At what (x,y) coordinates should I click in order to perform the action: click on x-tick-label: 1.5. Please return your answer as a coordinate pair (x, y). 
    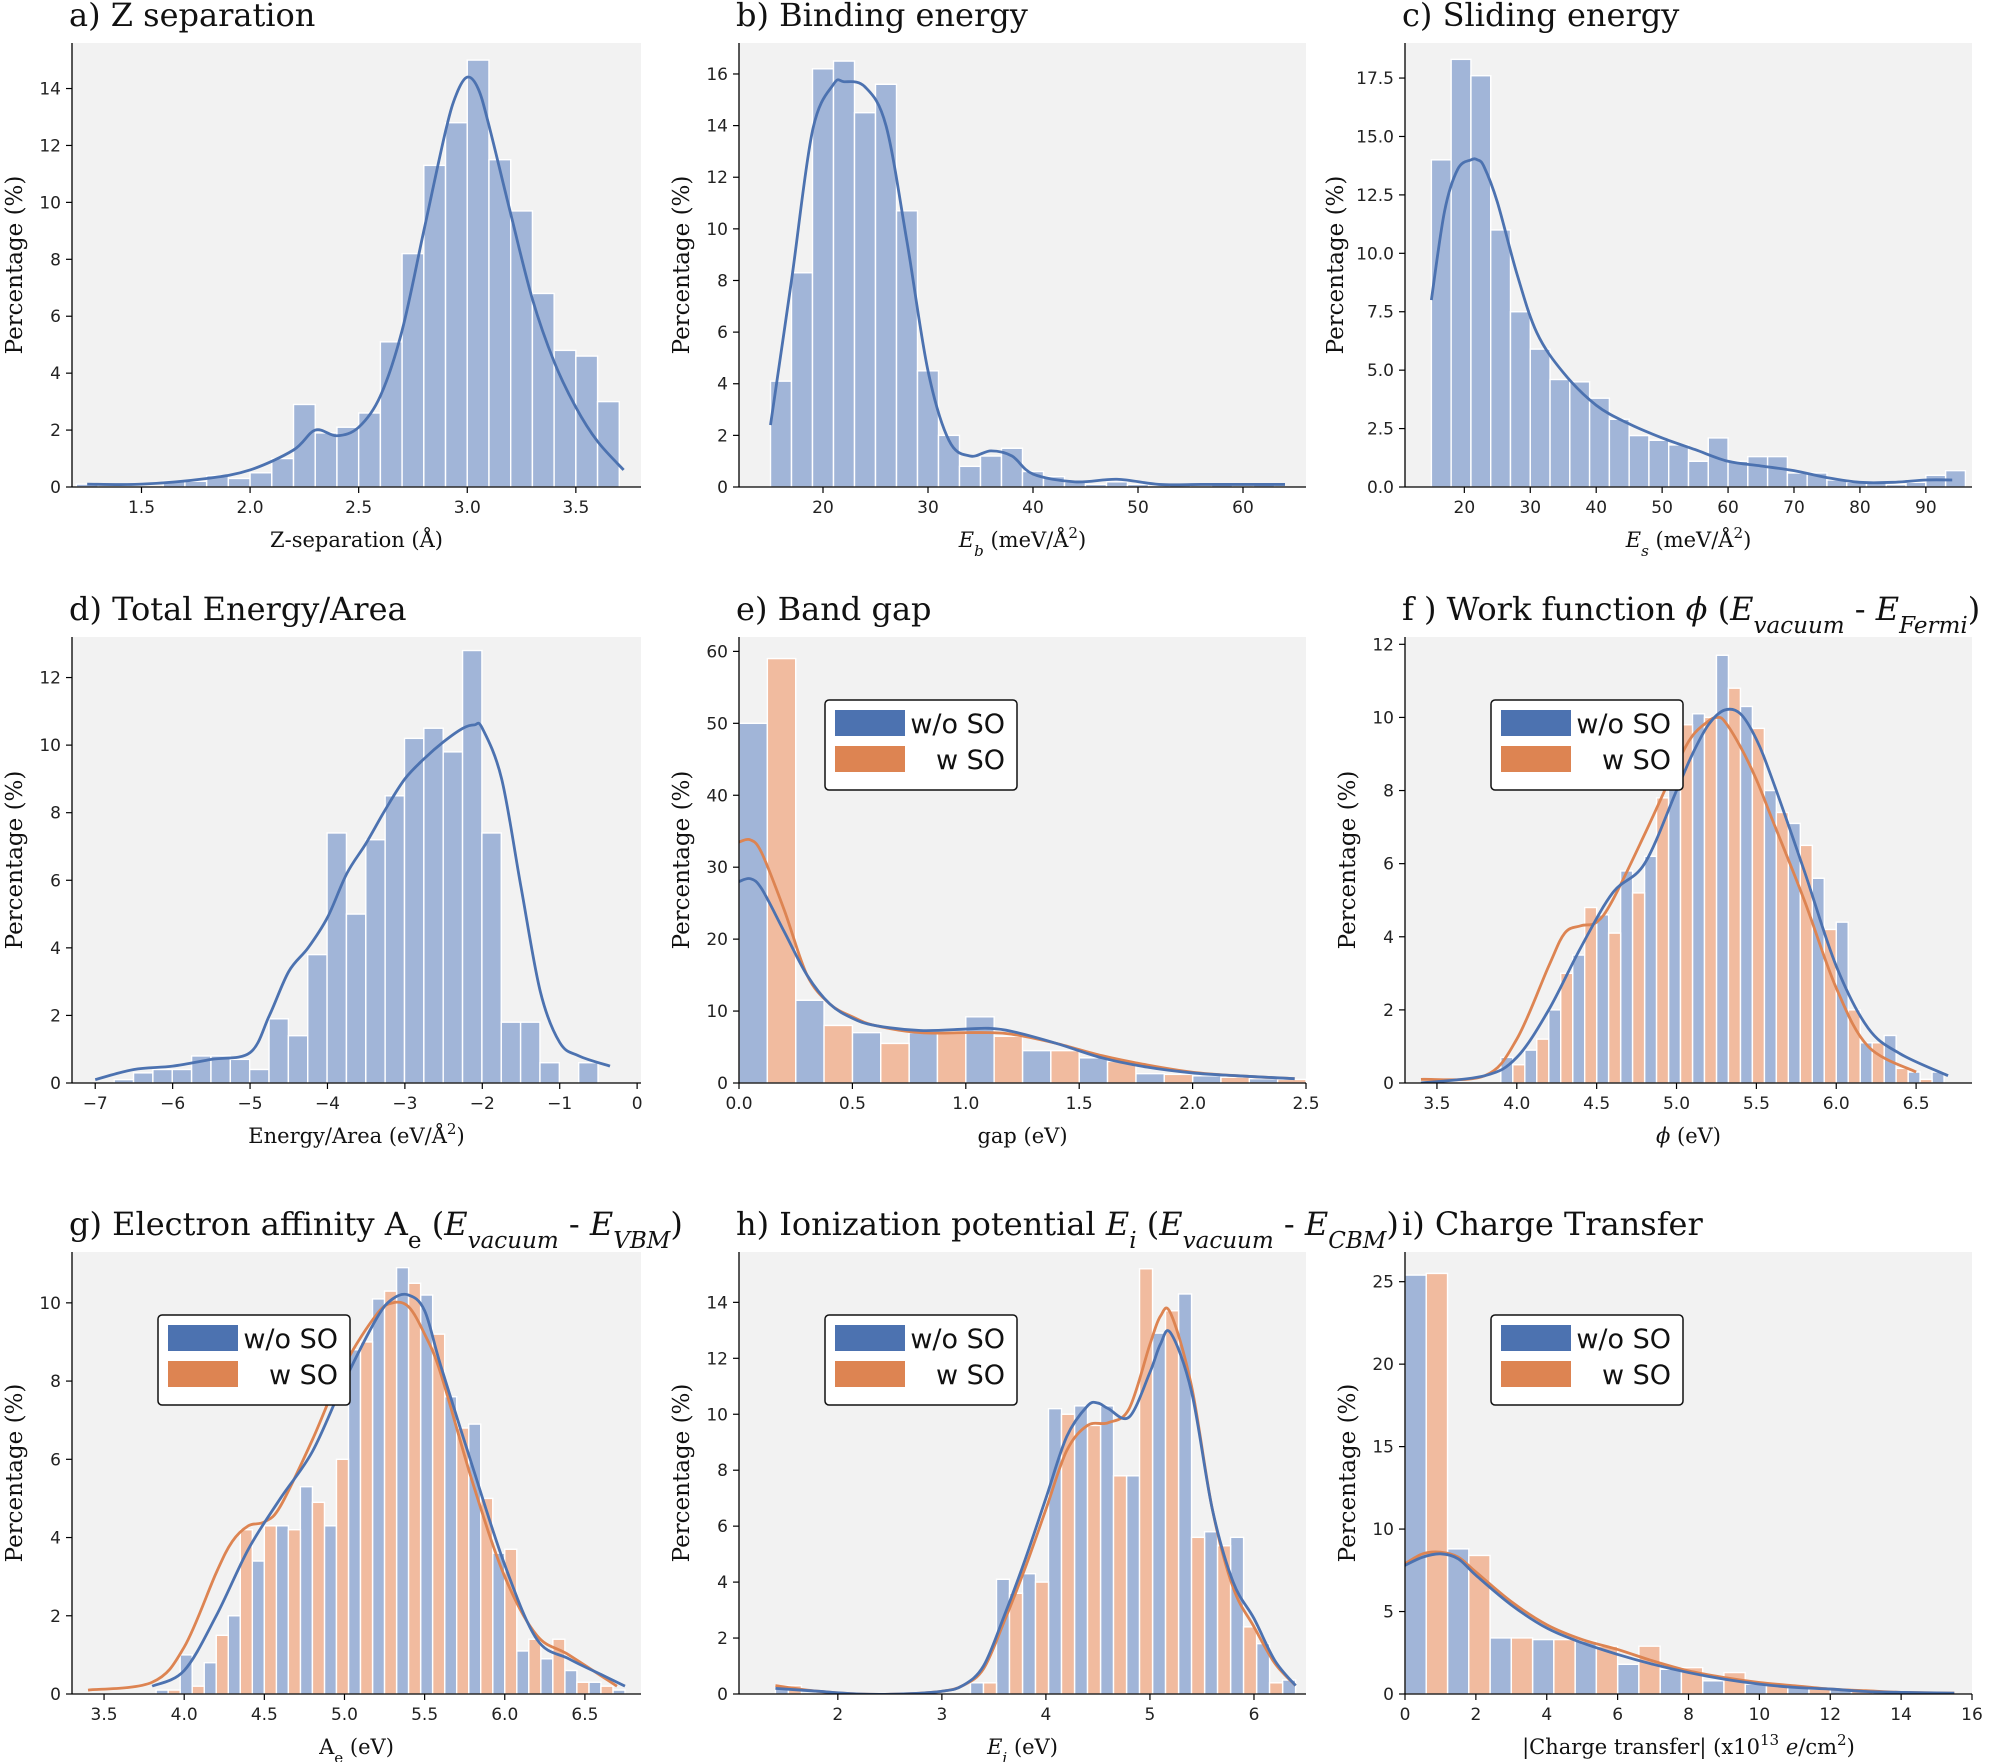
    Looking at the image, I should click on (141, 508).